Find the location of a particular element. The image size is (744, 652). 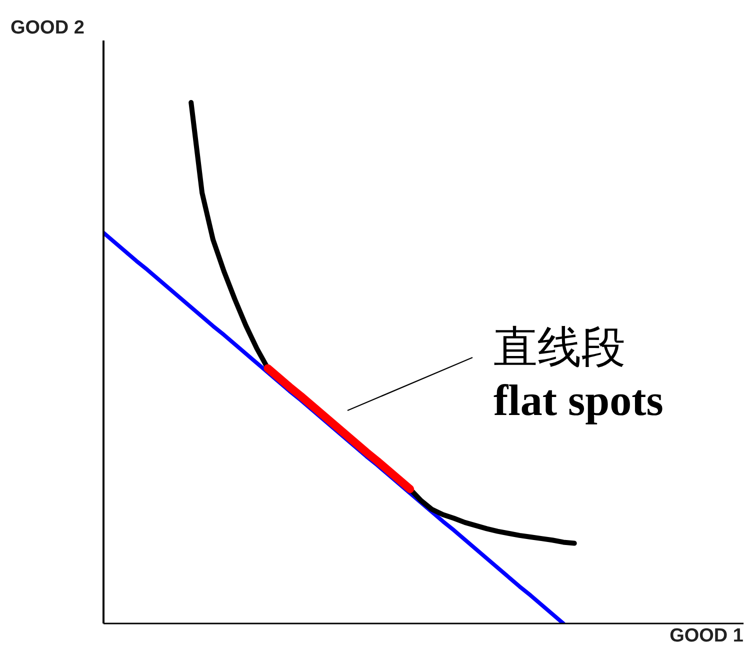

x-axis-title: GOOD 1 is located at coordinates (707, 636).